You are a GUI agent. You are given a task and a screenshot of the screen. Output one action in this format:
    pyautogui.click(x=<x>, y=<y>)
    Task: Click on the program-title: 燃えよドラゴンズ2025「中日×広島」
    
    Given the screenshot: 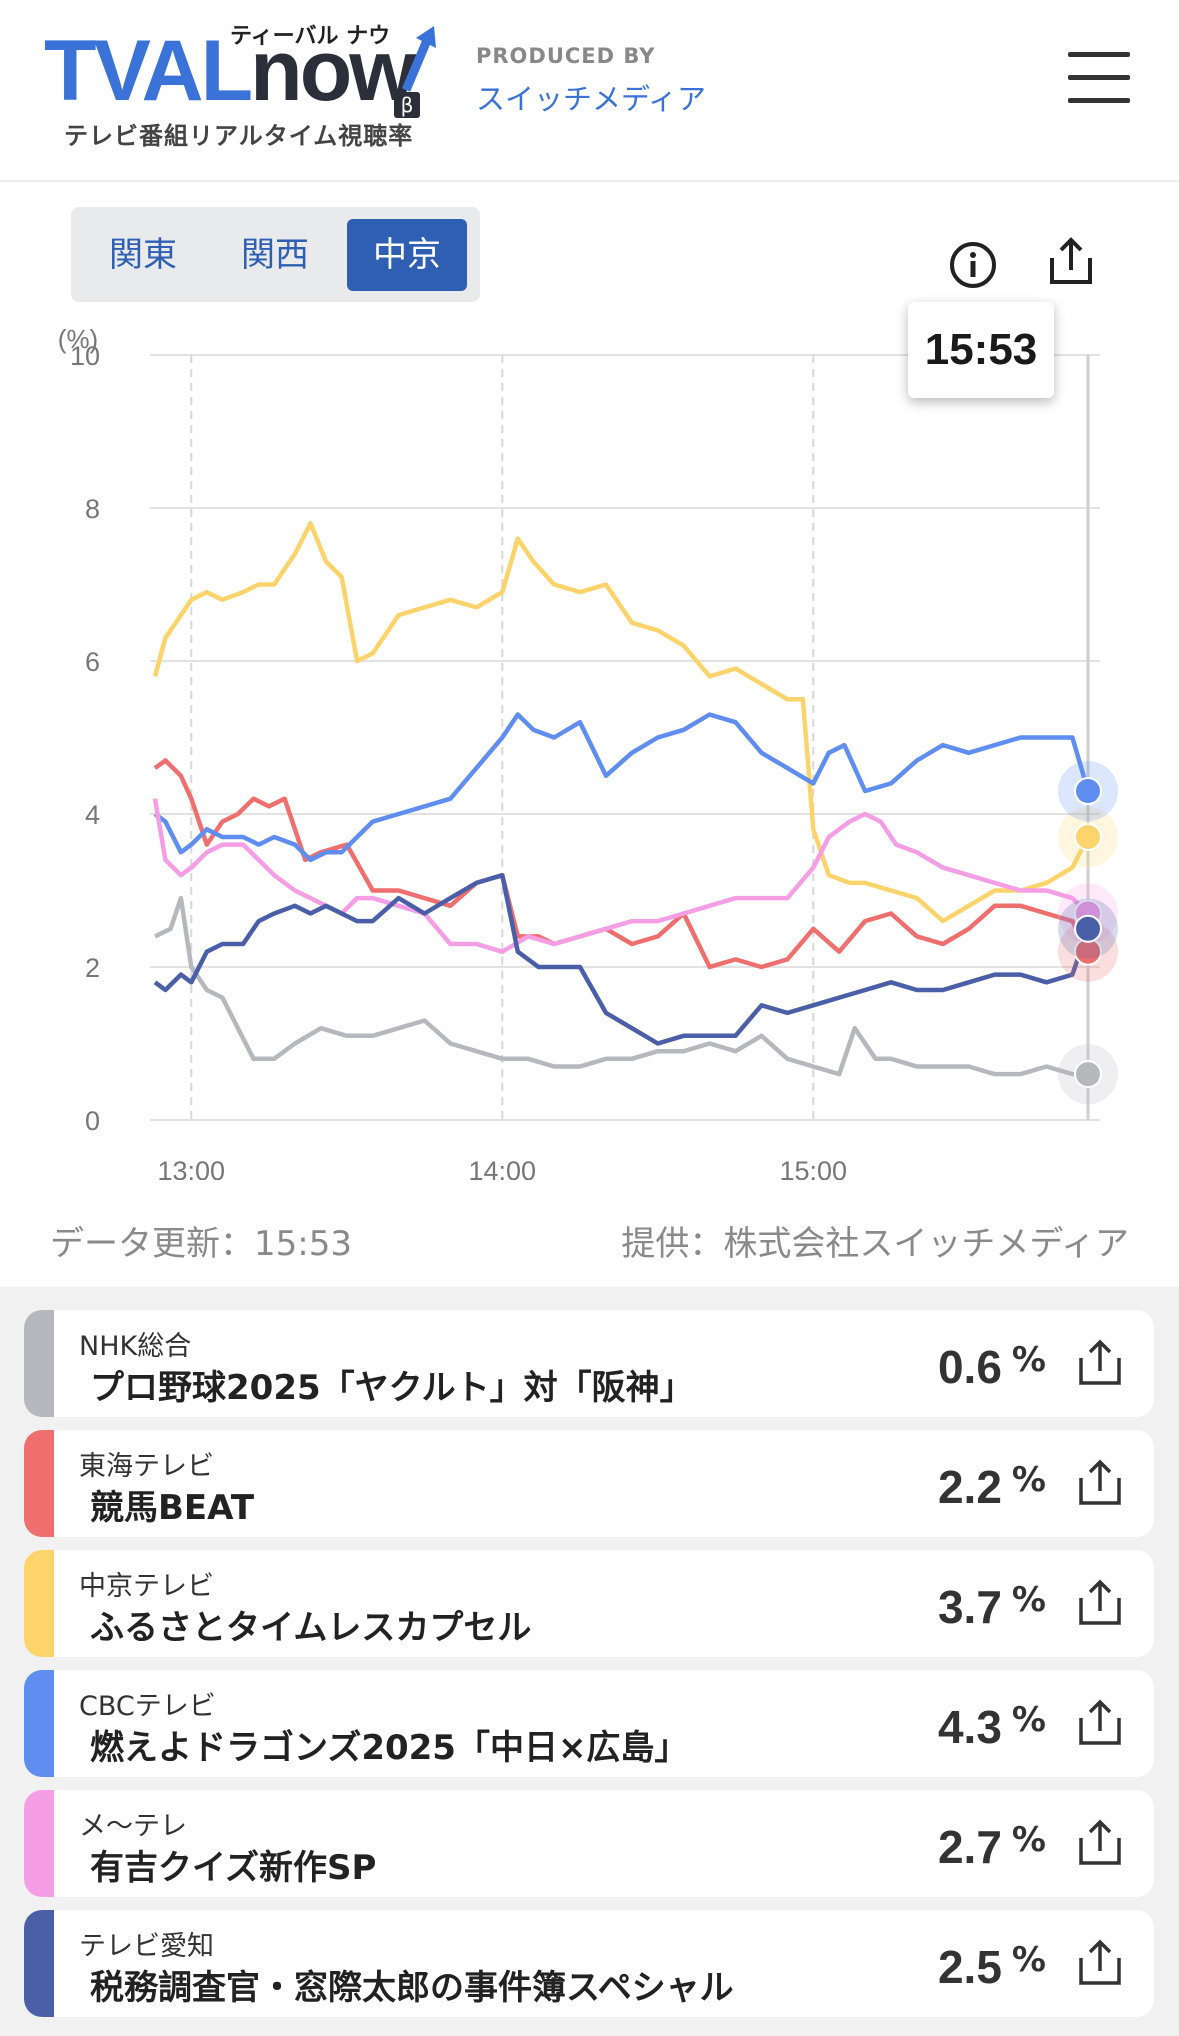 What is the action you would take?
    pyautogui.click(x=389, y=1748)
    